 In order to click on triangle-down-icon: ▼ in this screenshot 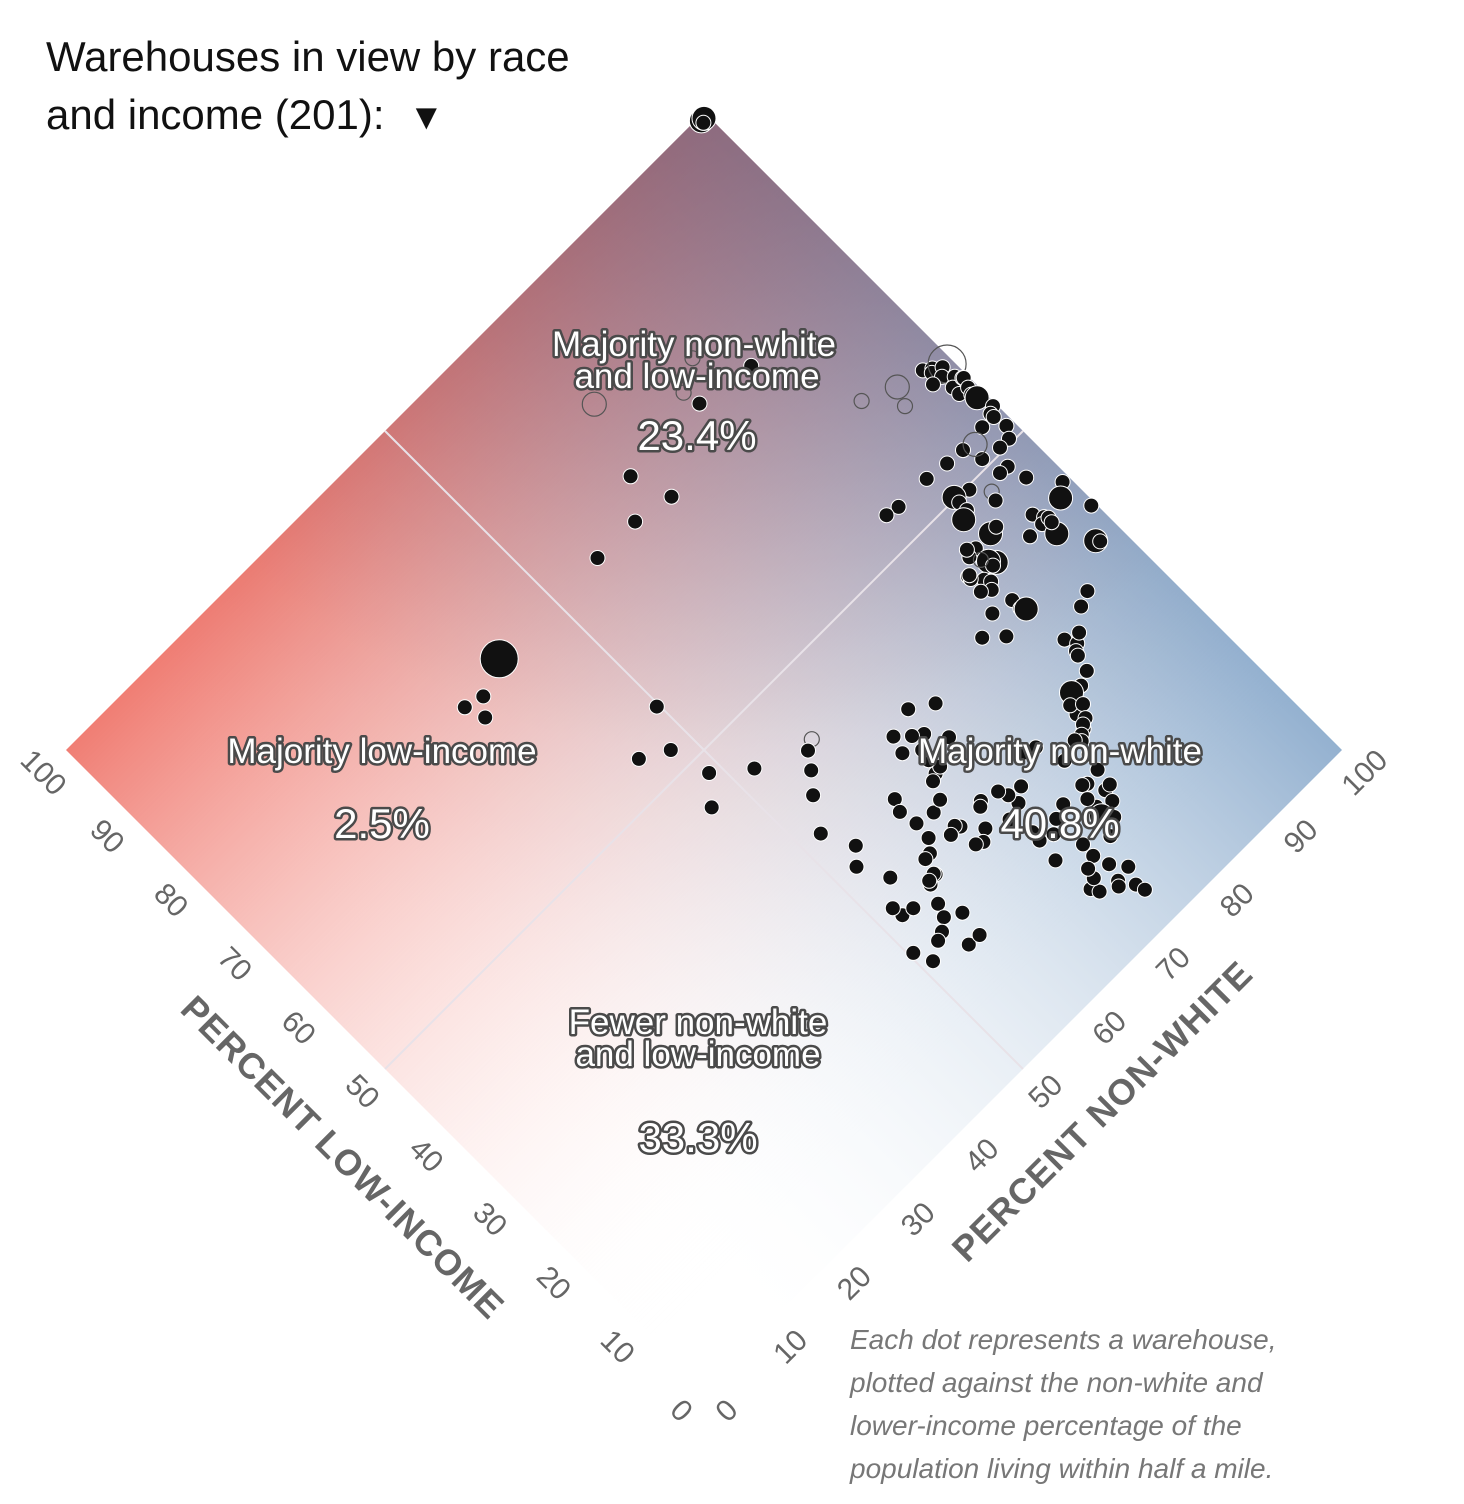, I will do `click(426, 116)`.